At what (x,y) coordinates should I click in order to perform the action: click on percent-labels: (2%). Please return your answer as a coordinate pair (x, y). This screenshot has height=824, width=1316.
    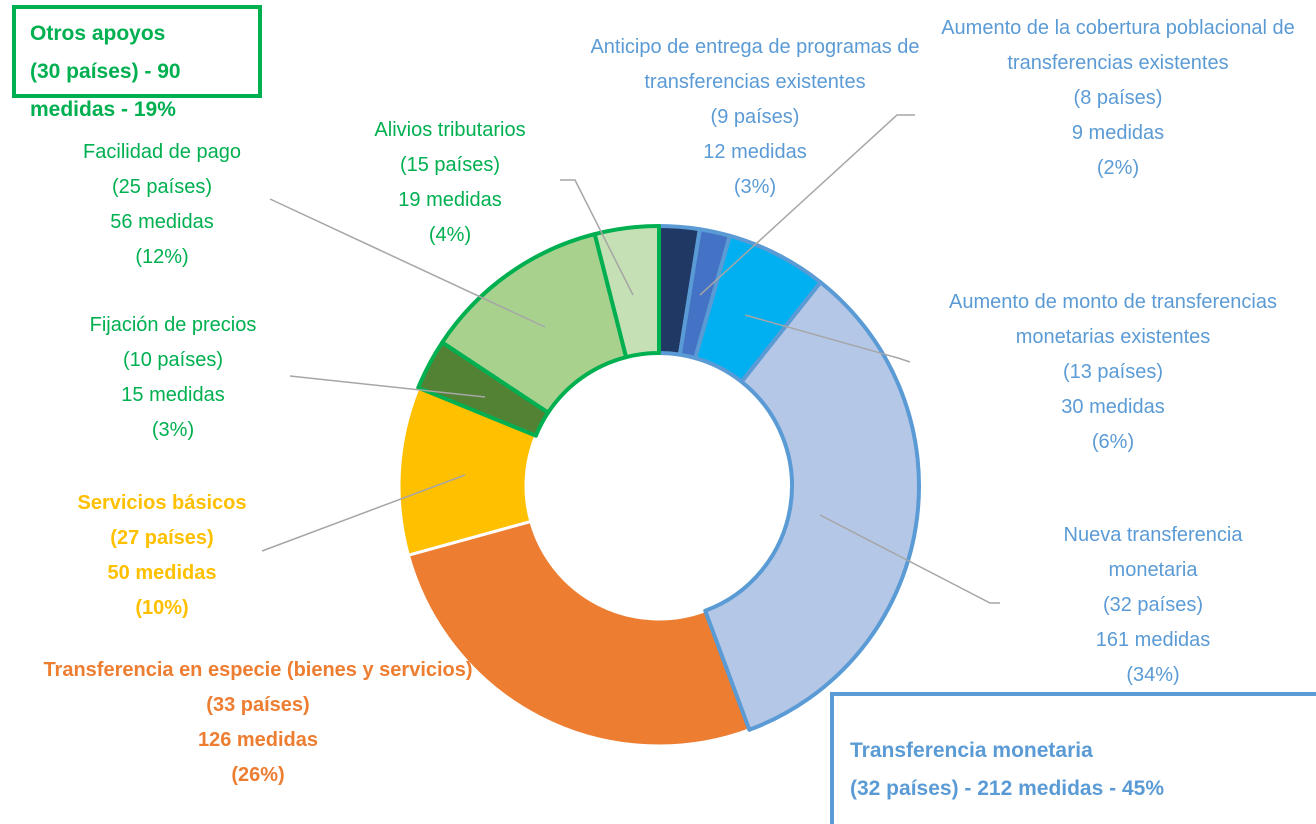
    Looking at the image, I should click on (1118, 168).